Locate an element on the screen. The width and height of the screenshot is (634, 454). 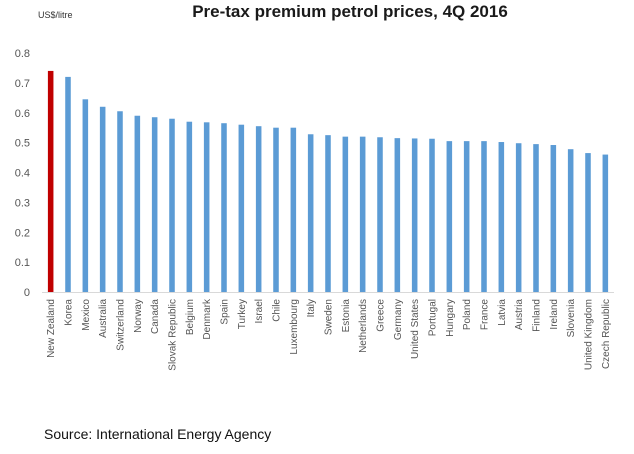
bar-italy is located at coordinates (310, 213).